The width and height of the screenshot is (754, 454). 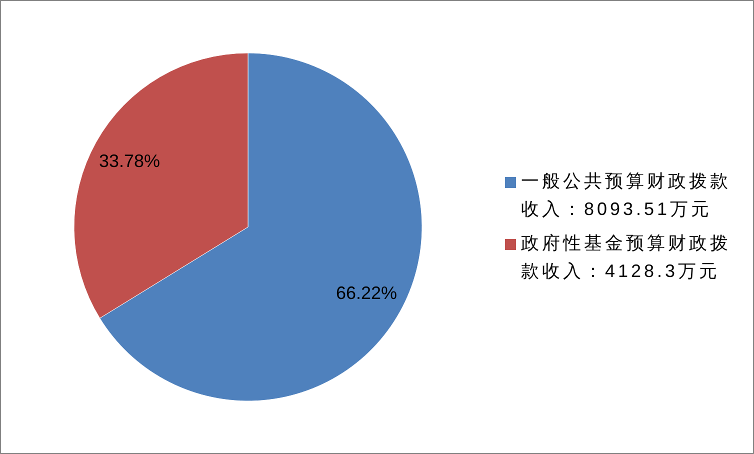 I want to click on data-label: 66.22%, so click(x=367, y=293).